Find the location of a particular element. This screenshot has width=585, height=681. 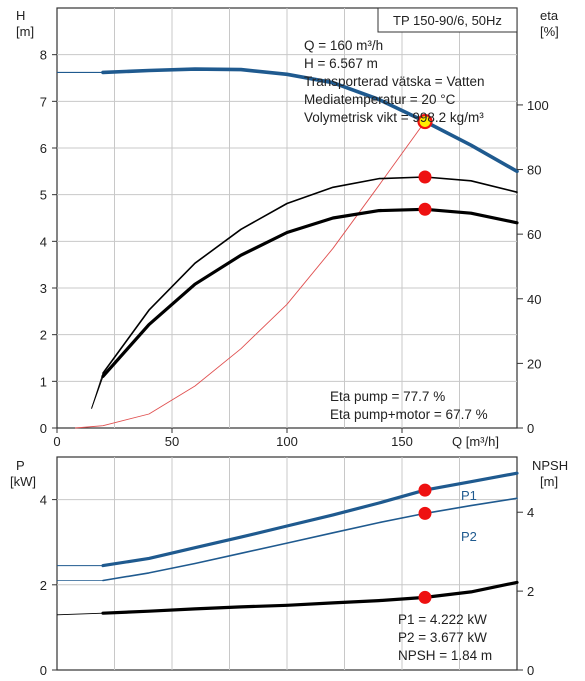

top-y-right-unit: [%] is located at coordinates (549, 31).